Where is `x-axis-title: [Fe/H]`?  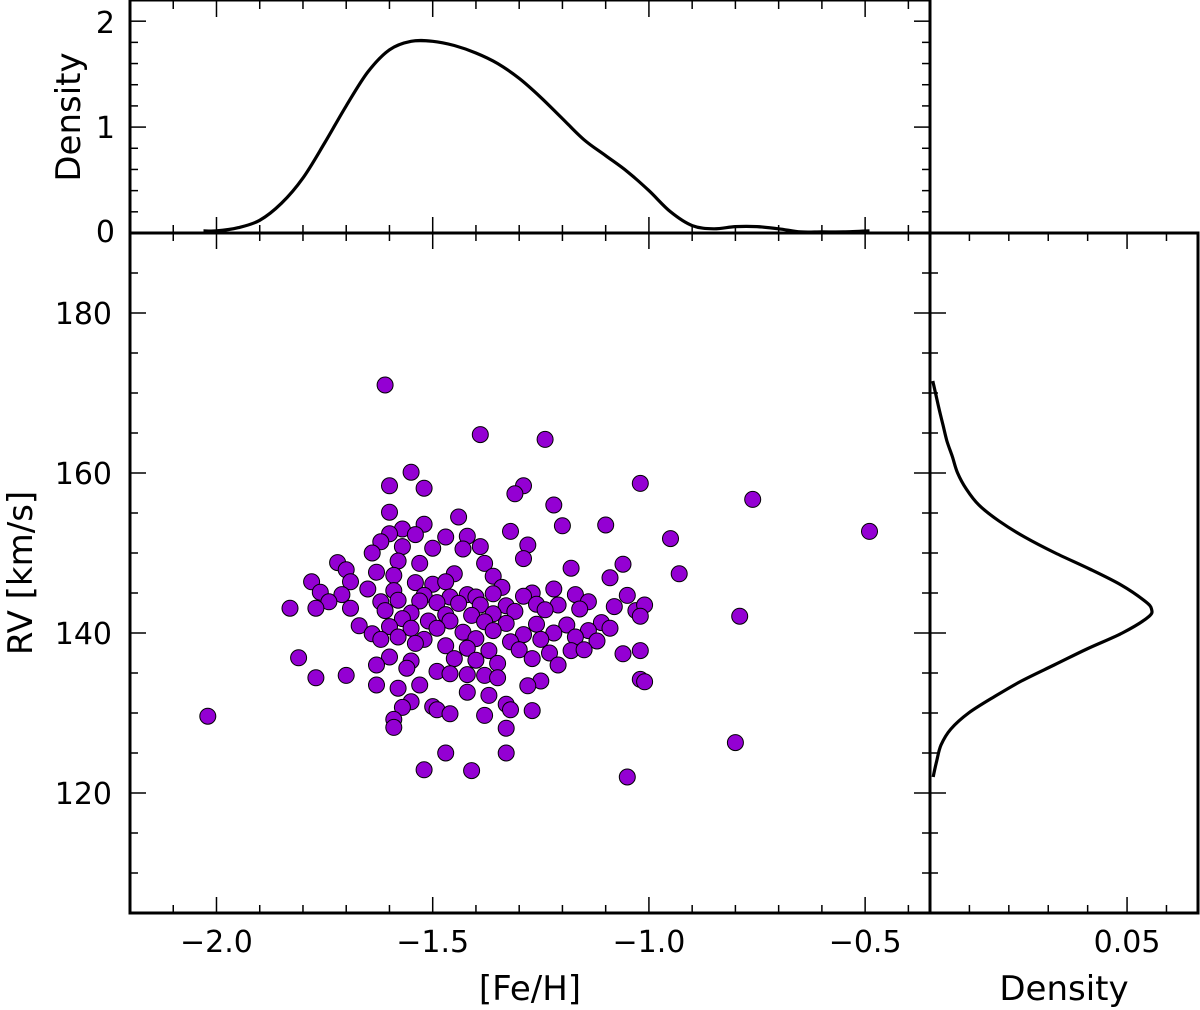
x-axis-title: [Fe/H] is located at coordinates (530, 989).